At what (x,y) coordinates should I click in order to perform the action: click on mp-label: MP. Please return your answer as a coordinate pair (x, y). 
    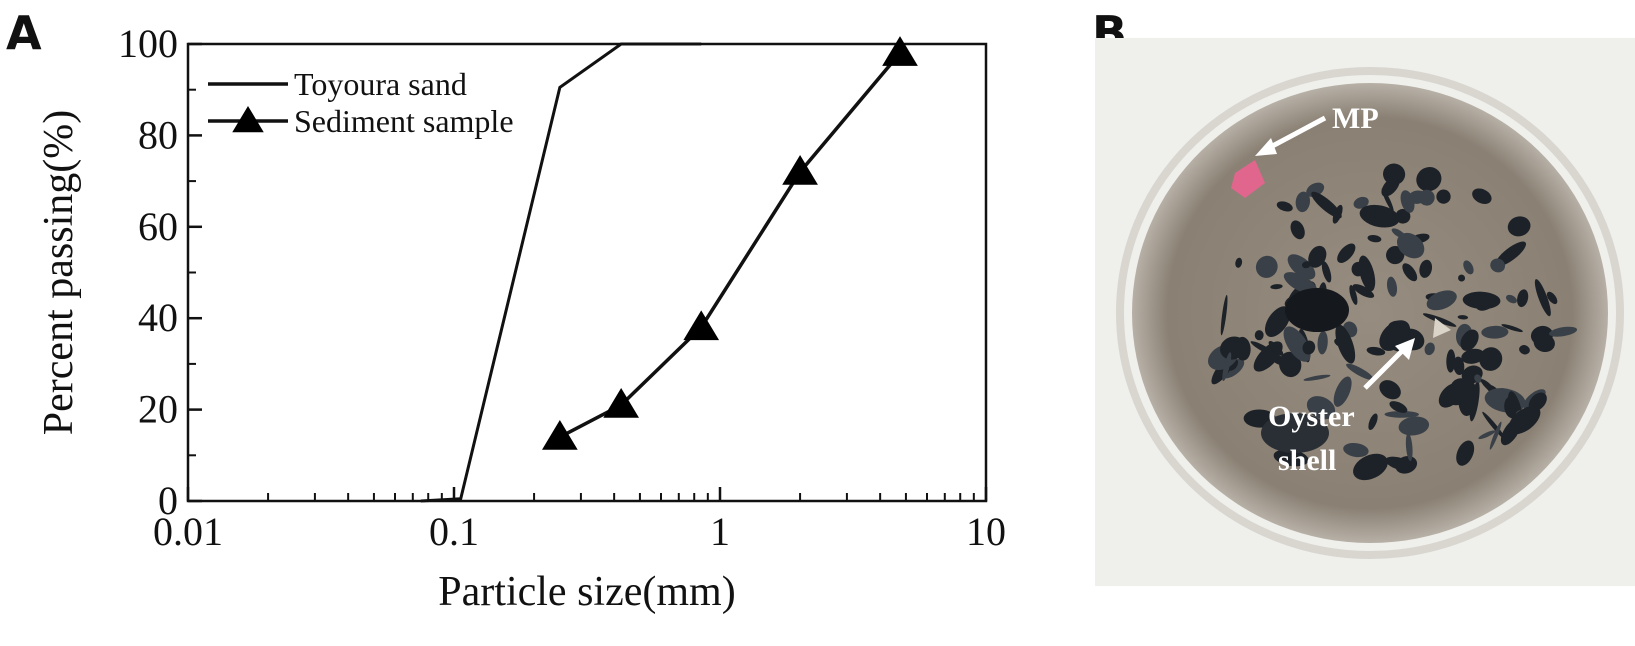
    Looking at the image, I should click on (1355, 118).